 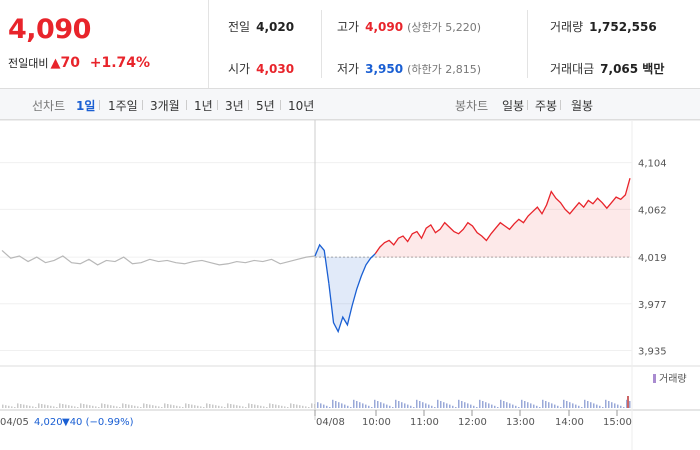 I want to click on down-area, so click(x=352, y=292).